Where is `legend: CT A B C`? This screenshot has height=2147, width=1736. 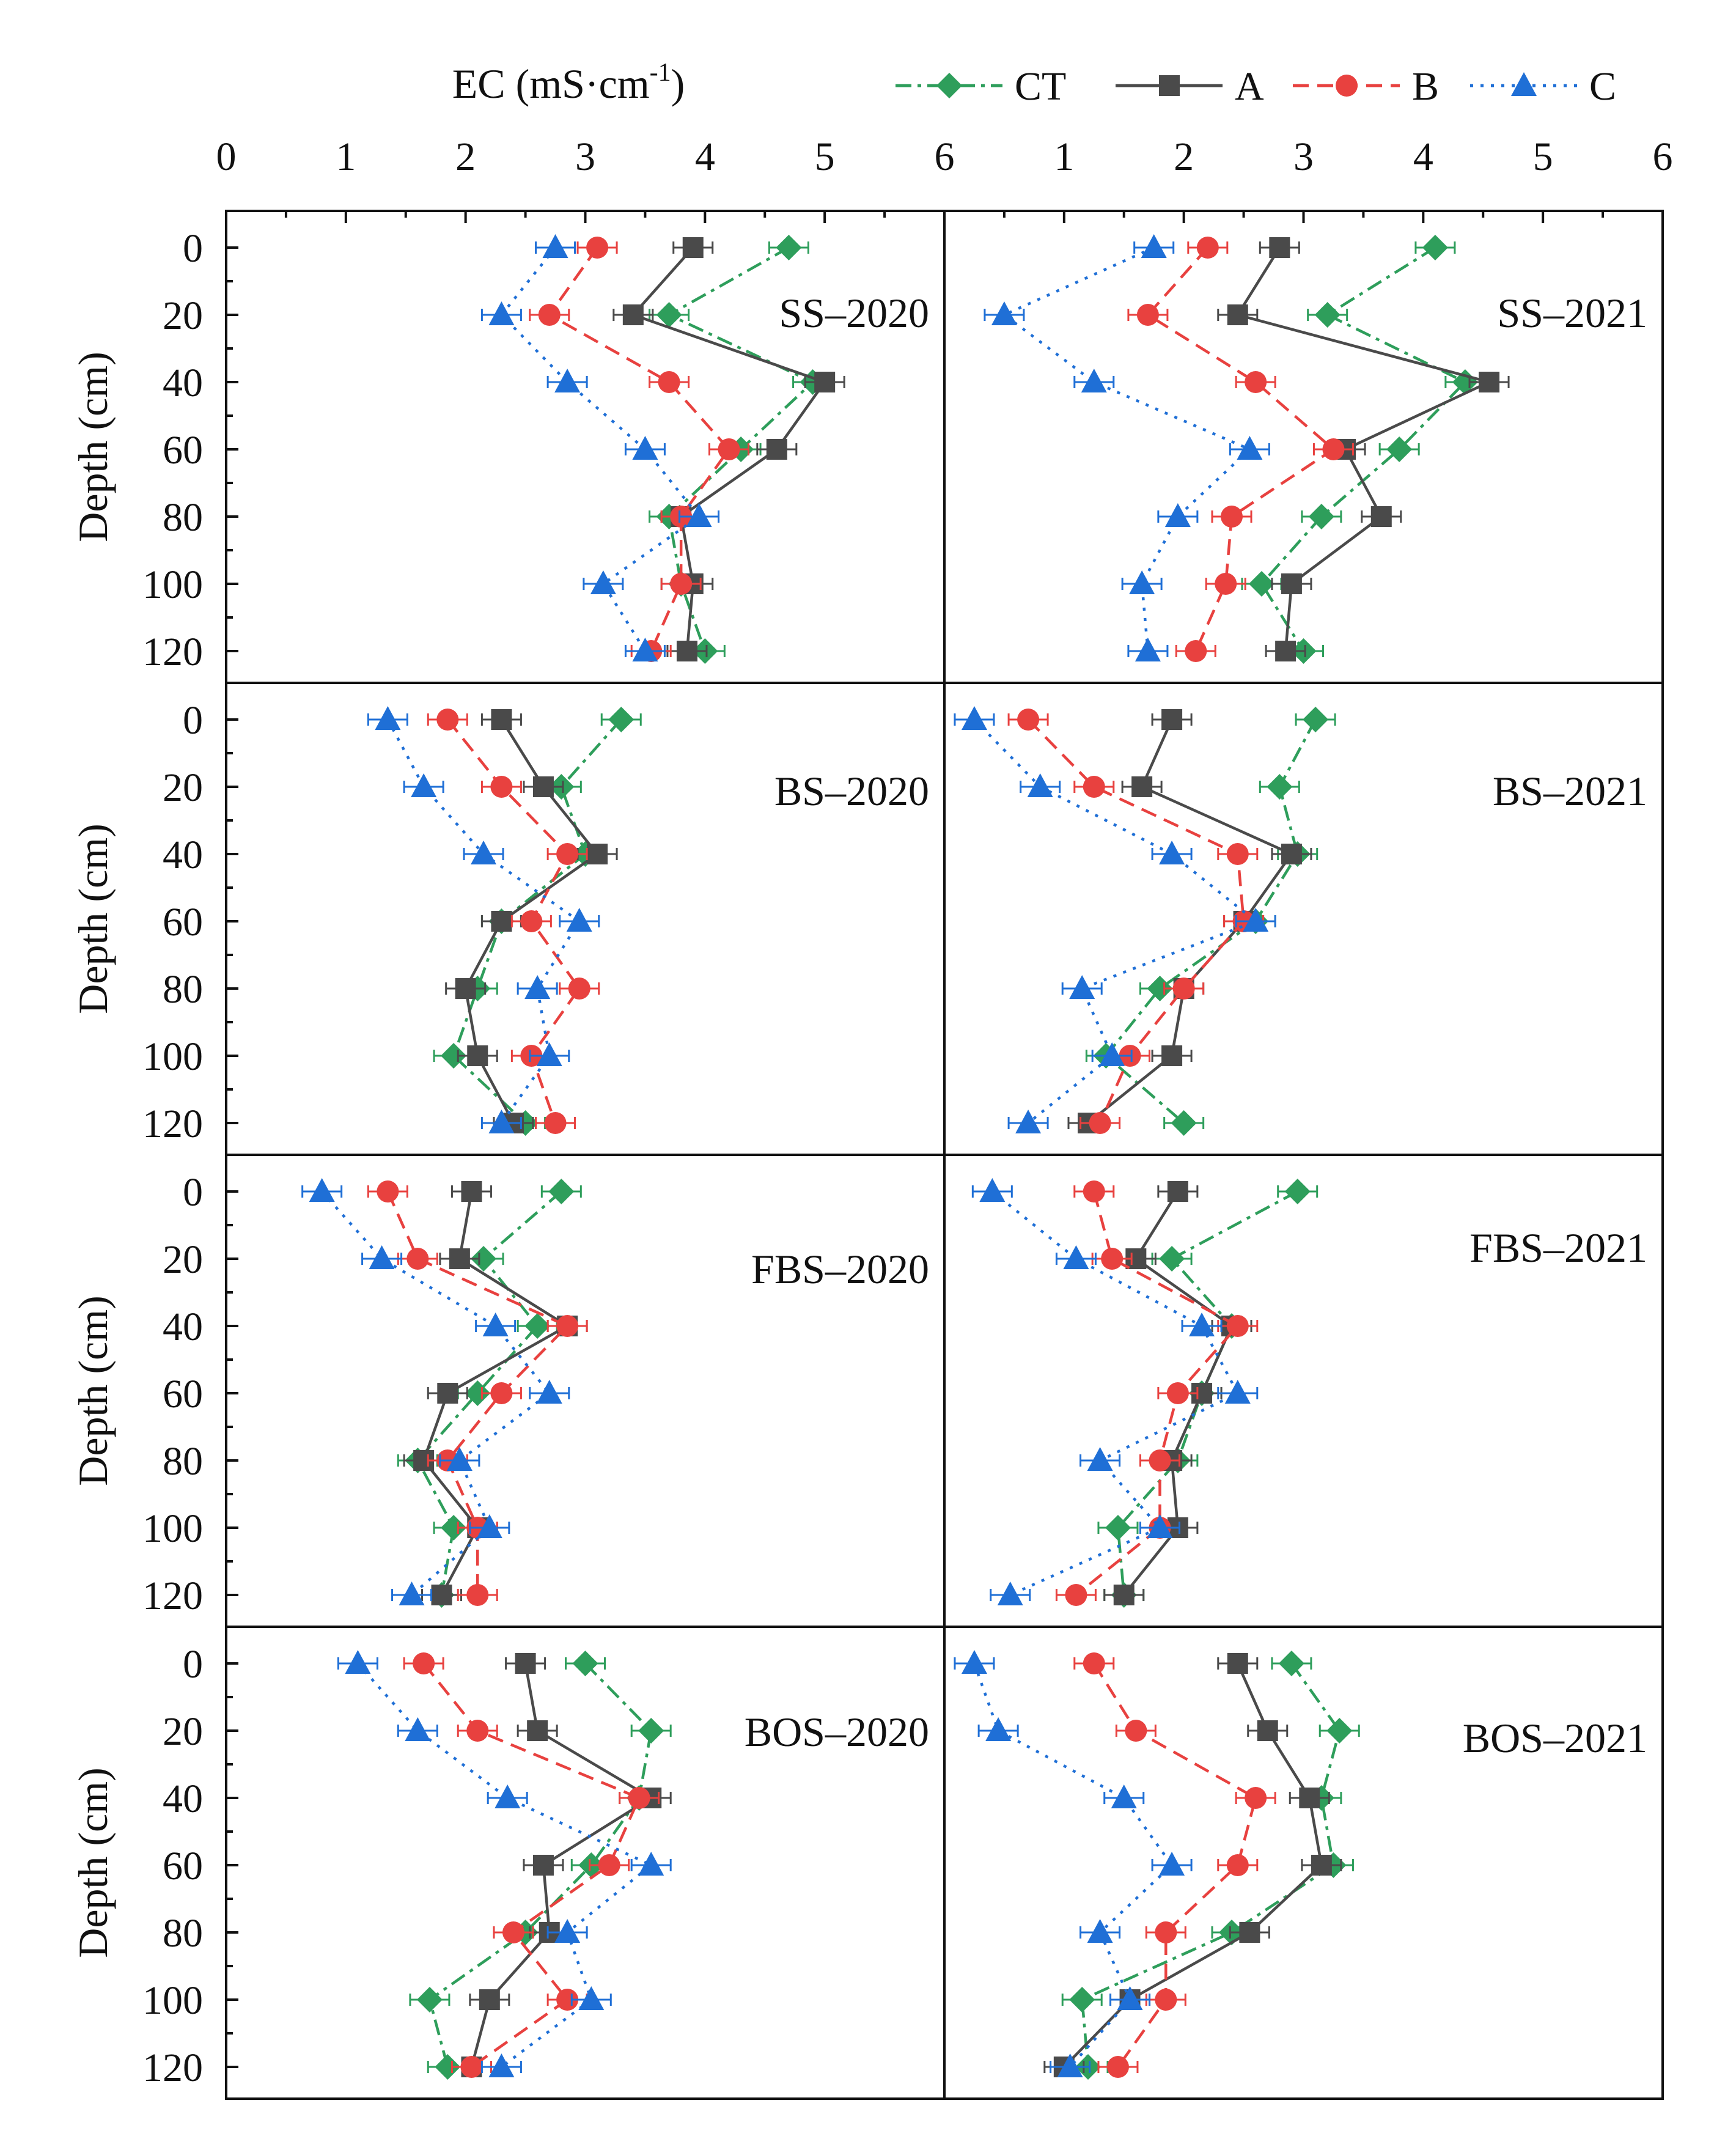
legend: CT A B C is located at coordinates (1256, 86).